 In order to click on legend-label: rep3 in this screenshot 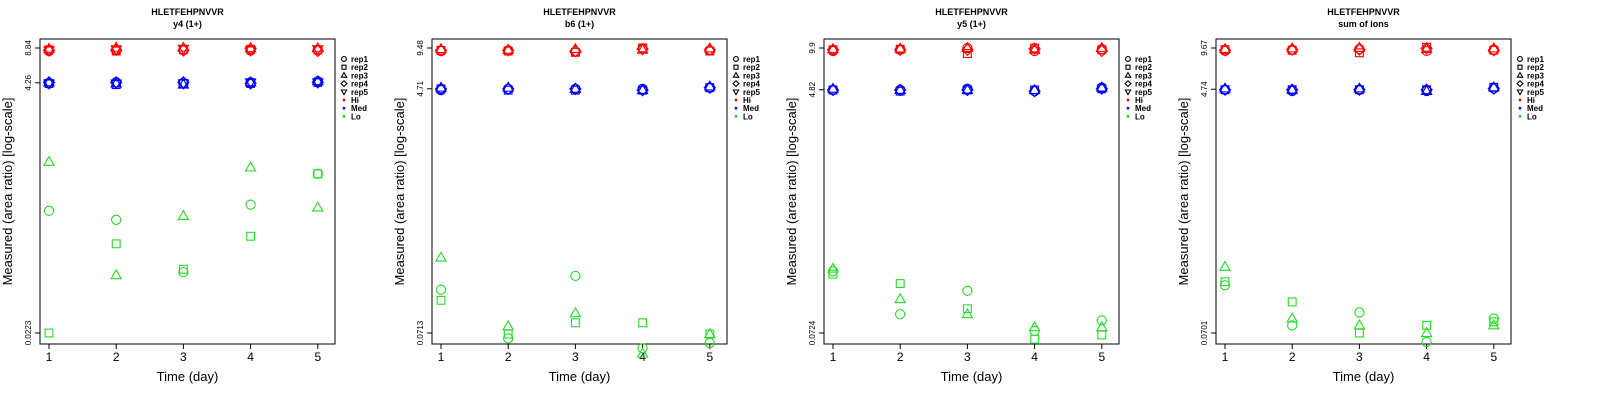, I will do `click(751, 75)`.